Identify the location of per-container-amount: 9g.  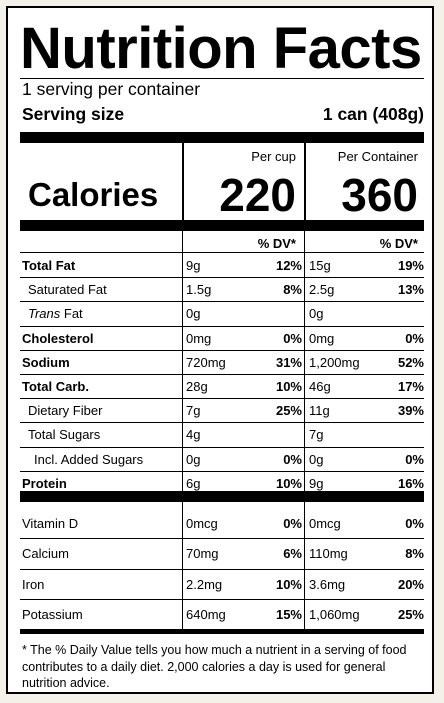
(316, 483).